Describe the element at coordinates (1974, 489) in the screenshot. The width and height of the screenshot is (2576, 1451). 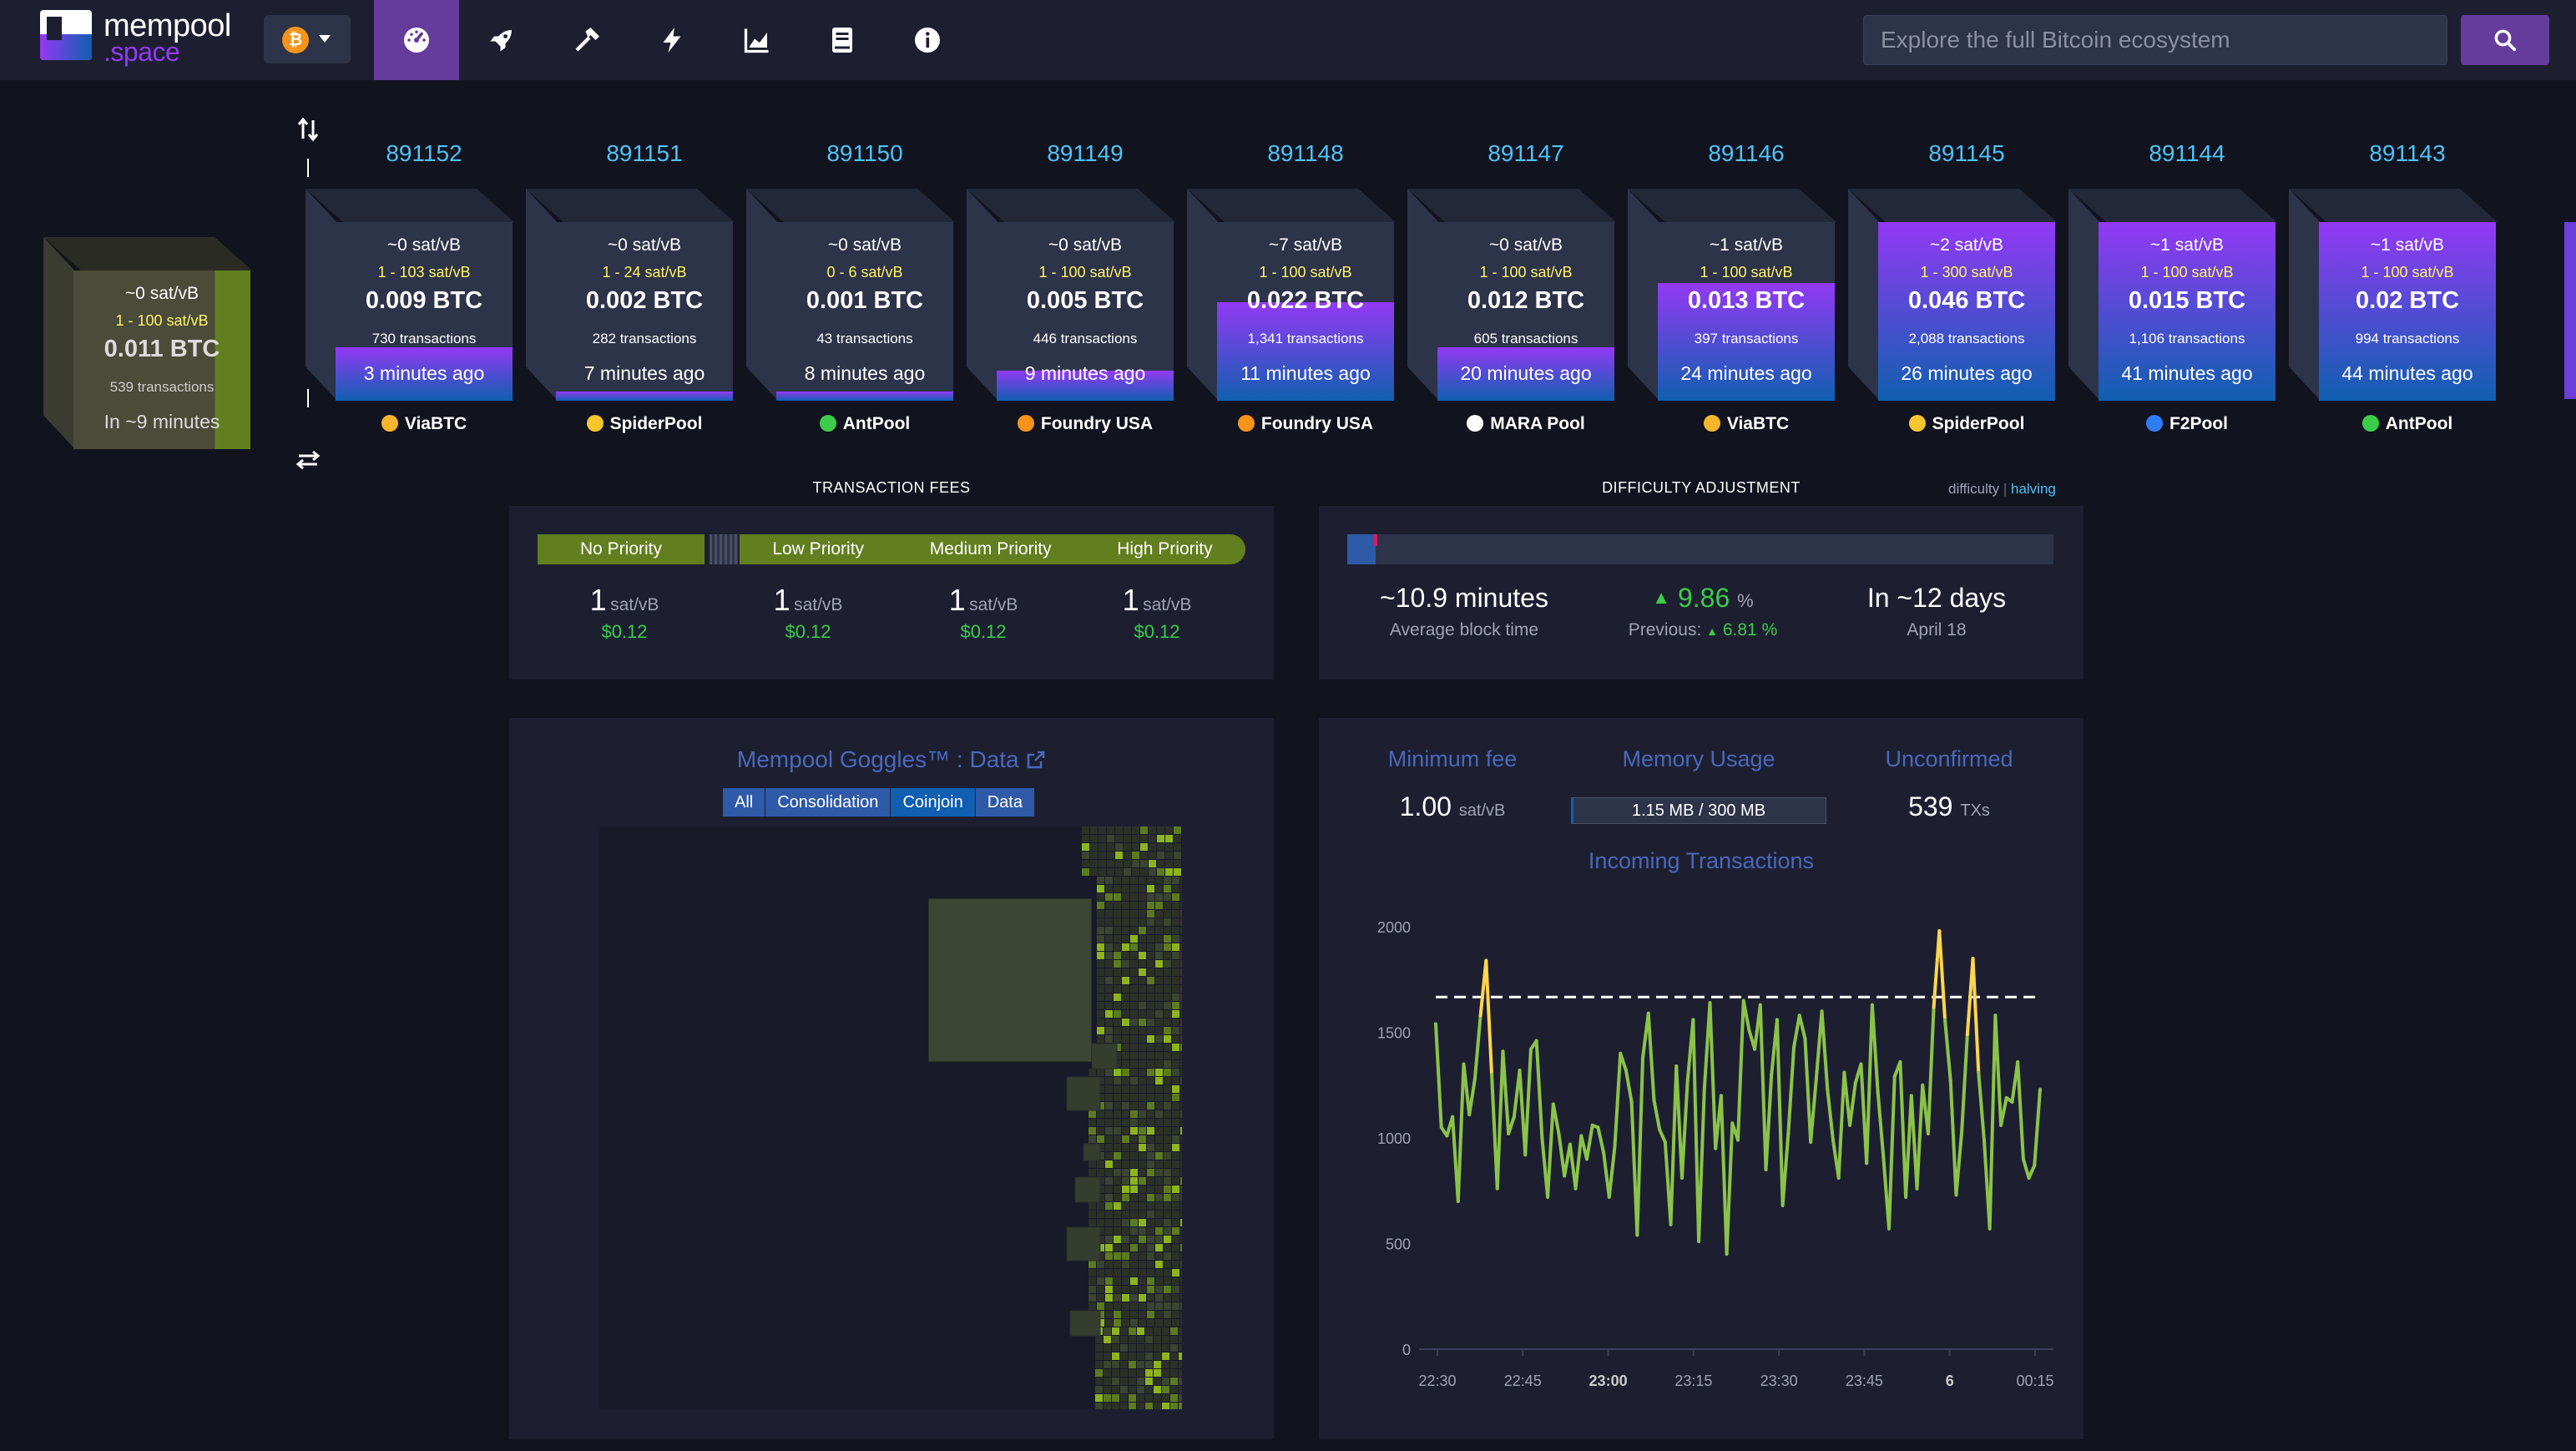
I see `toggle-difficulty: difficulty` at that location.